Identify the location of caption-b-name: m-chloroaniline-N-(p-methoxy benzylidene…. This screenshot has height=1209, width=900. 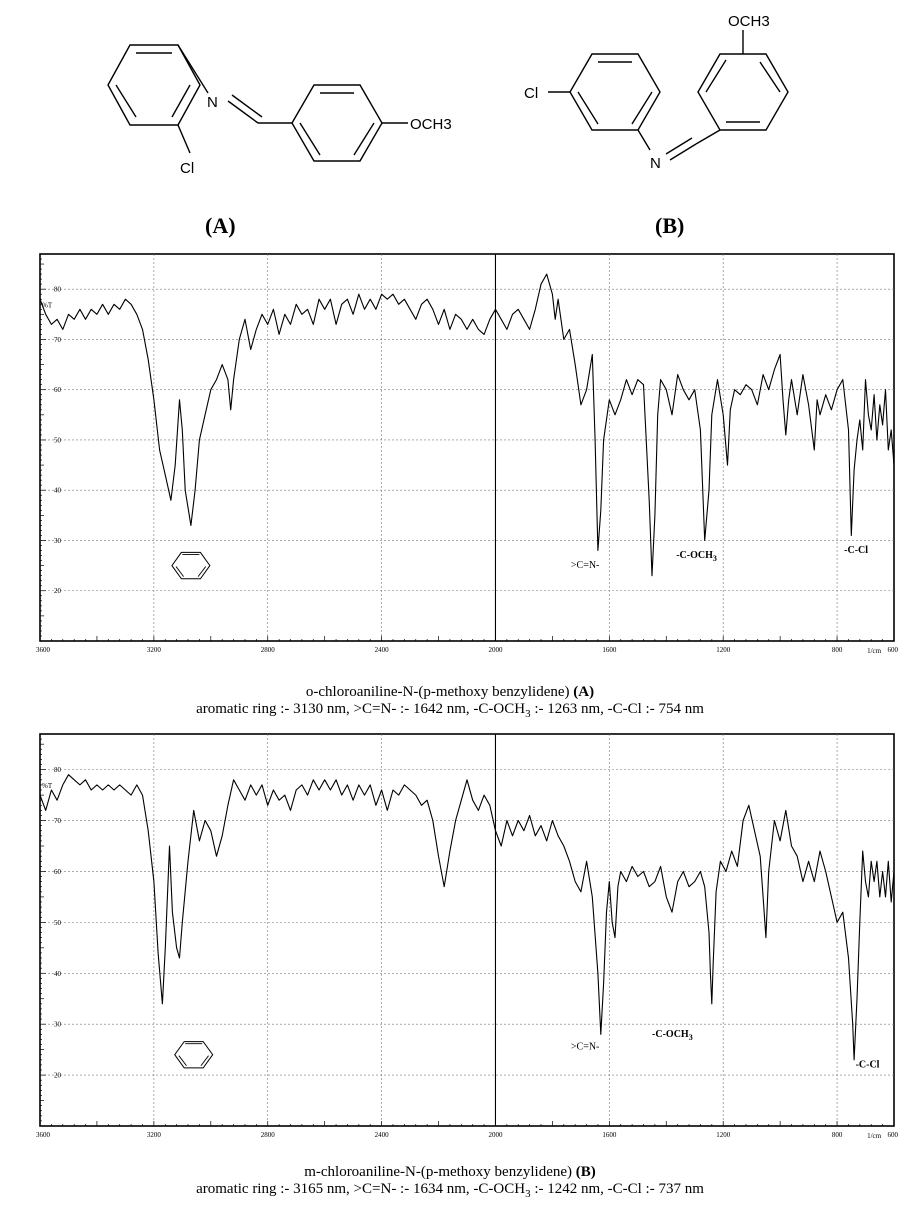
(438, 1172).